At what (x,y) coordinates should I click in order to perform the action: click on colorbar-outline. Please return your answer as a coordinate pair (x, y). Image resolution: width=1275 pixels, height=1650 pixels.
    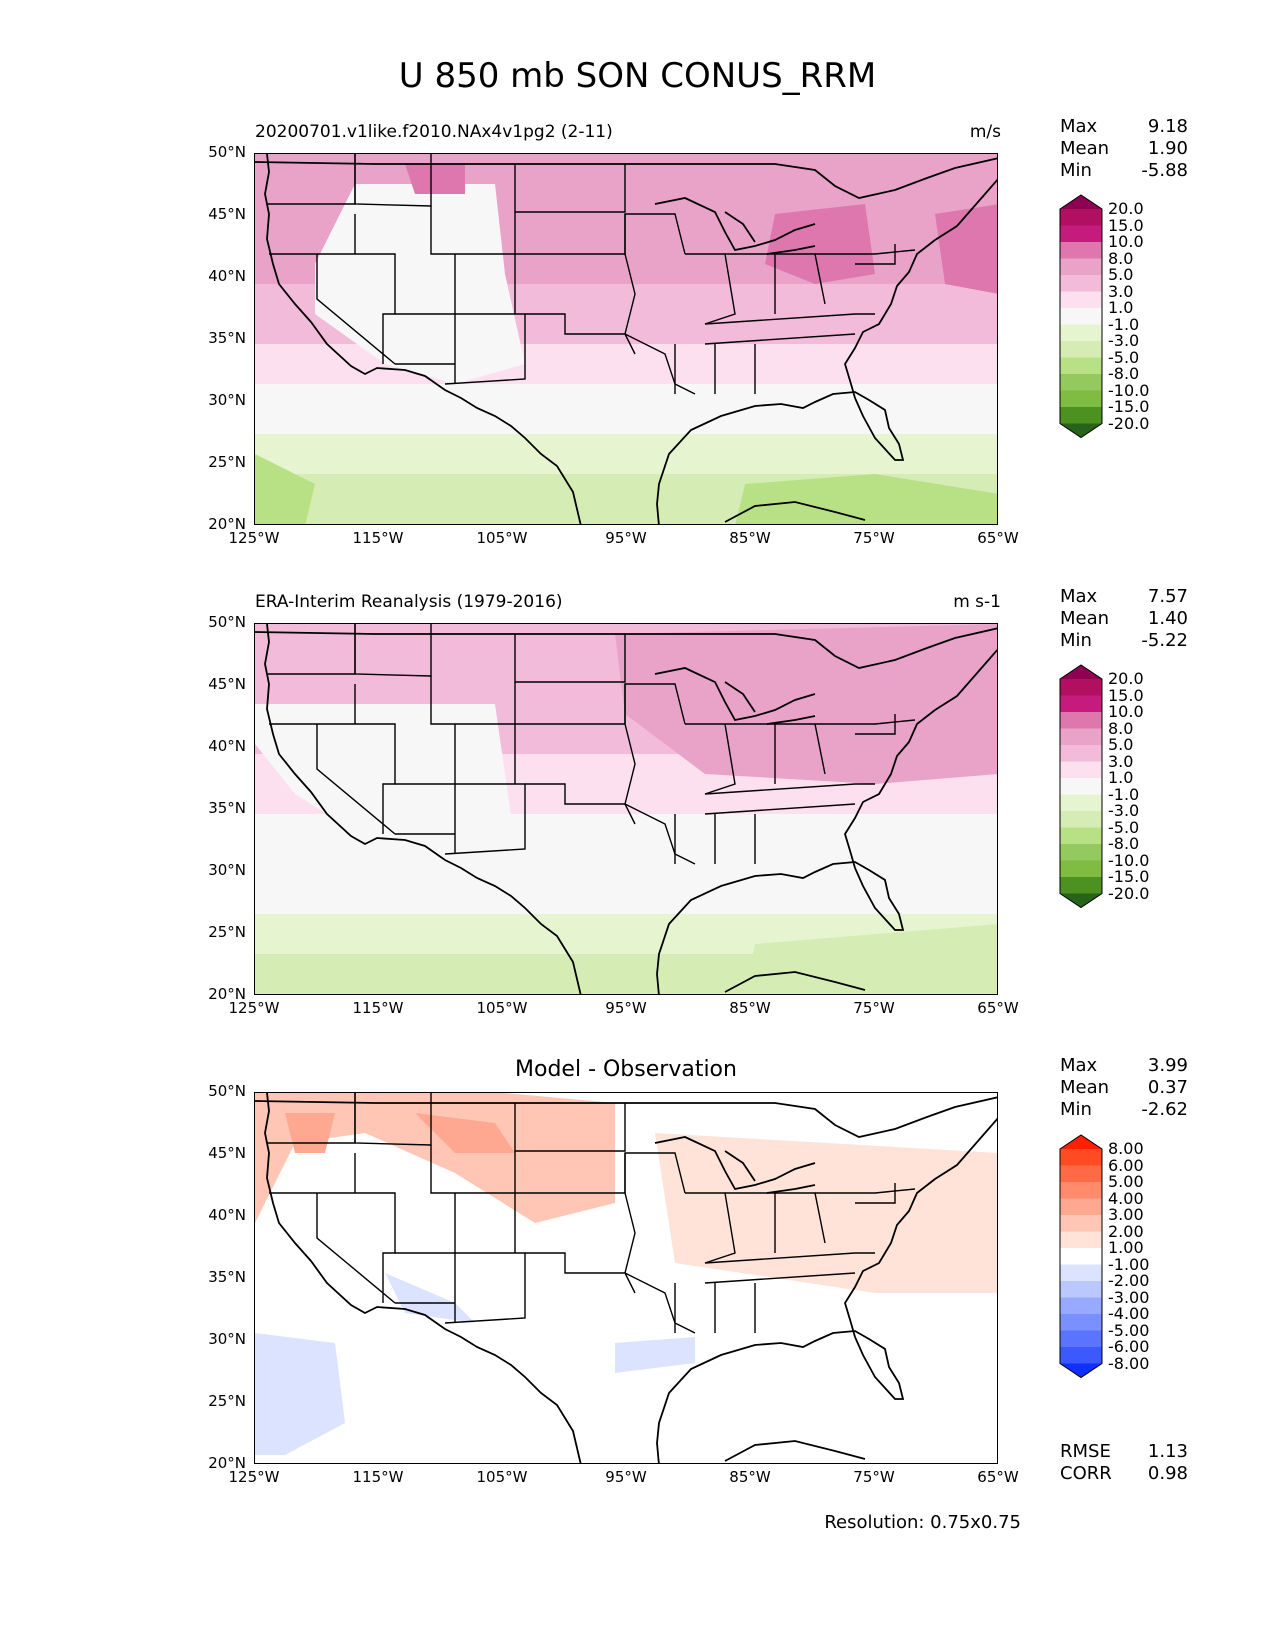
    Looking at the image, I should click on (1081, 1256).